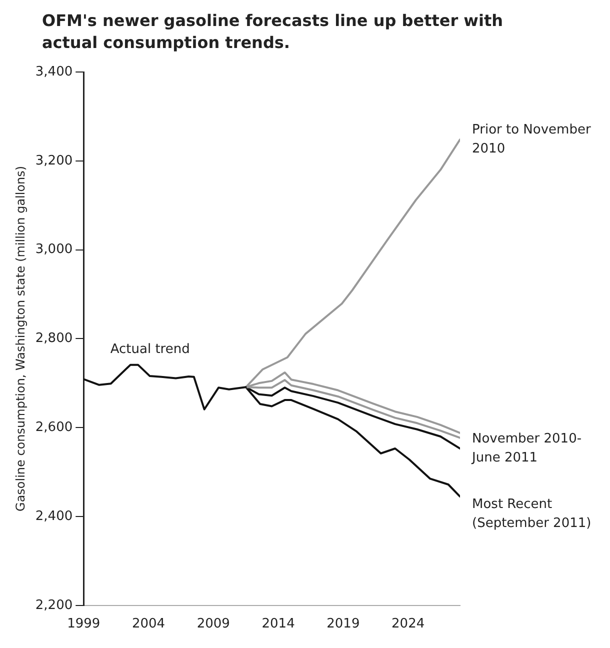 The width and height of the screenshot is (610, 648). What do you see at coordinates (532, 513) in the screenshot?
I see `series-label: Most Recent (September 2011)` at bounding box center [532, 513].